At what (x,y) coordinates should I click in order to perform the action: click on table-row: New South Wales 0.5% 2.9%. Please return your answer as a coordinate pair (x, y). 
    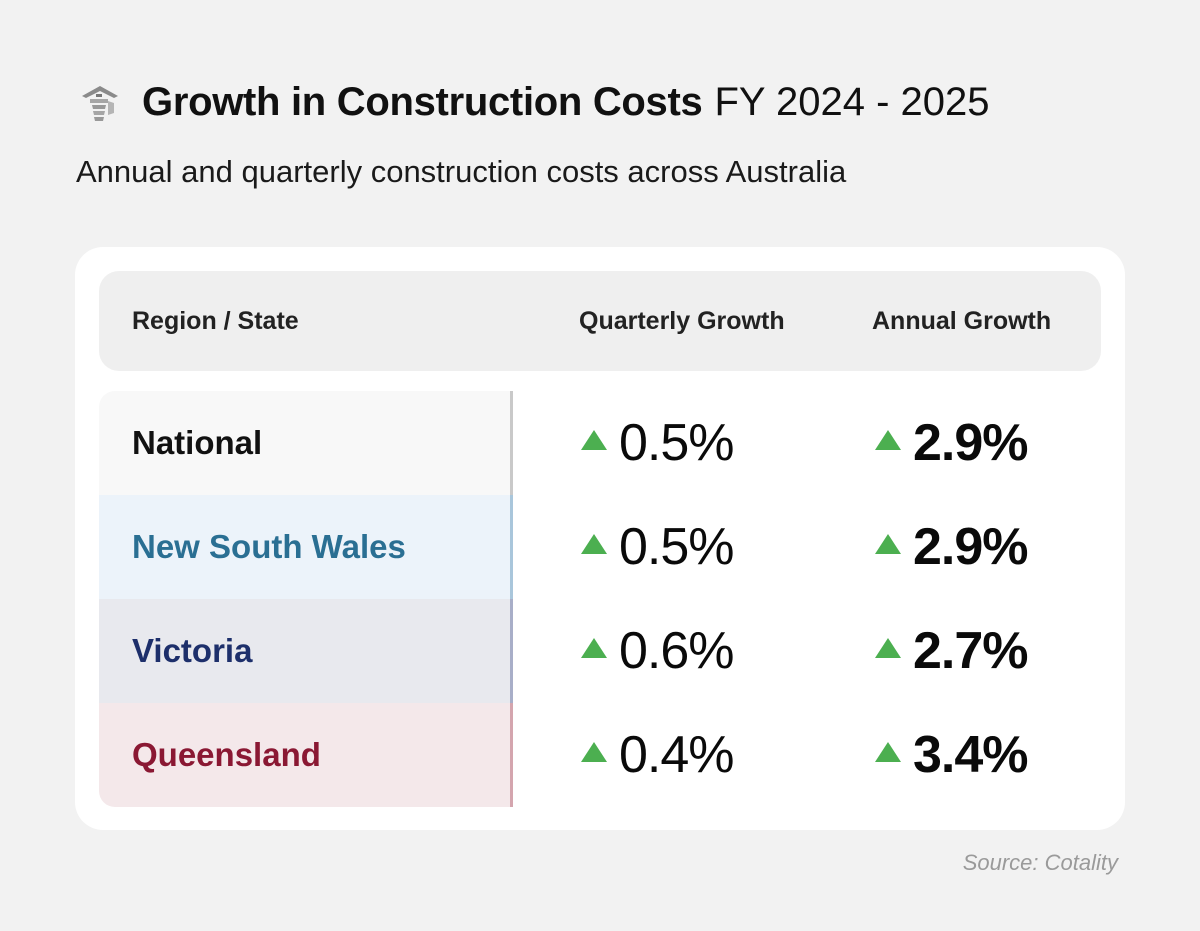
    Looking at the image, I should click on (600, 547).